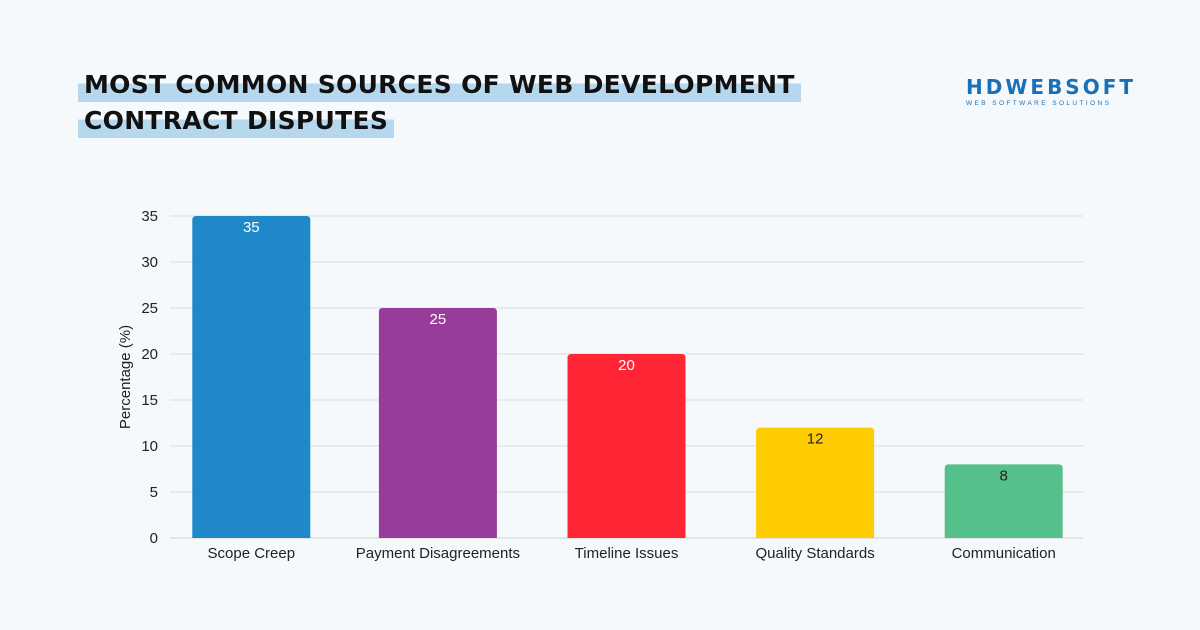 The width and height of the screenshot is (1200, 630). What do you see at coordinates (125, 377) in the screenshot?
I see `y-axis-label: Percentage (%)` at bounding box center [125, 377].